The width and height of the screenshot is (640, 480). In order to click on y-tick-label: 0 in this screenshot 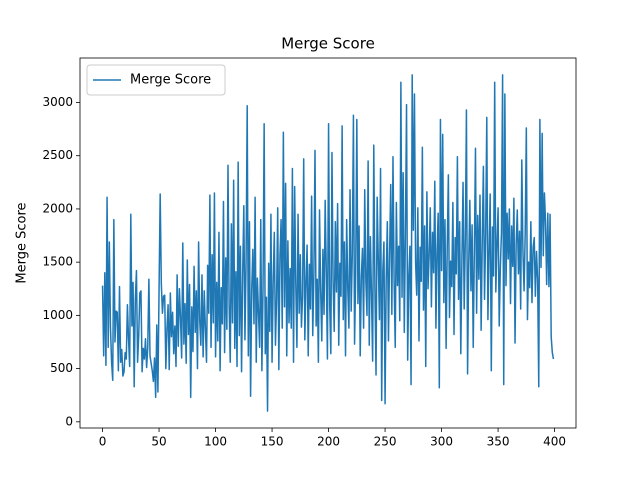, I will do `click(69, 421)`.